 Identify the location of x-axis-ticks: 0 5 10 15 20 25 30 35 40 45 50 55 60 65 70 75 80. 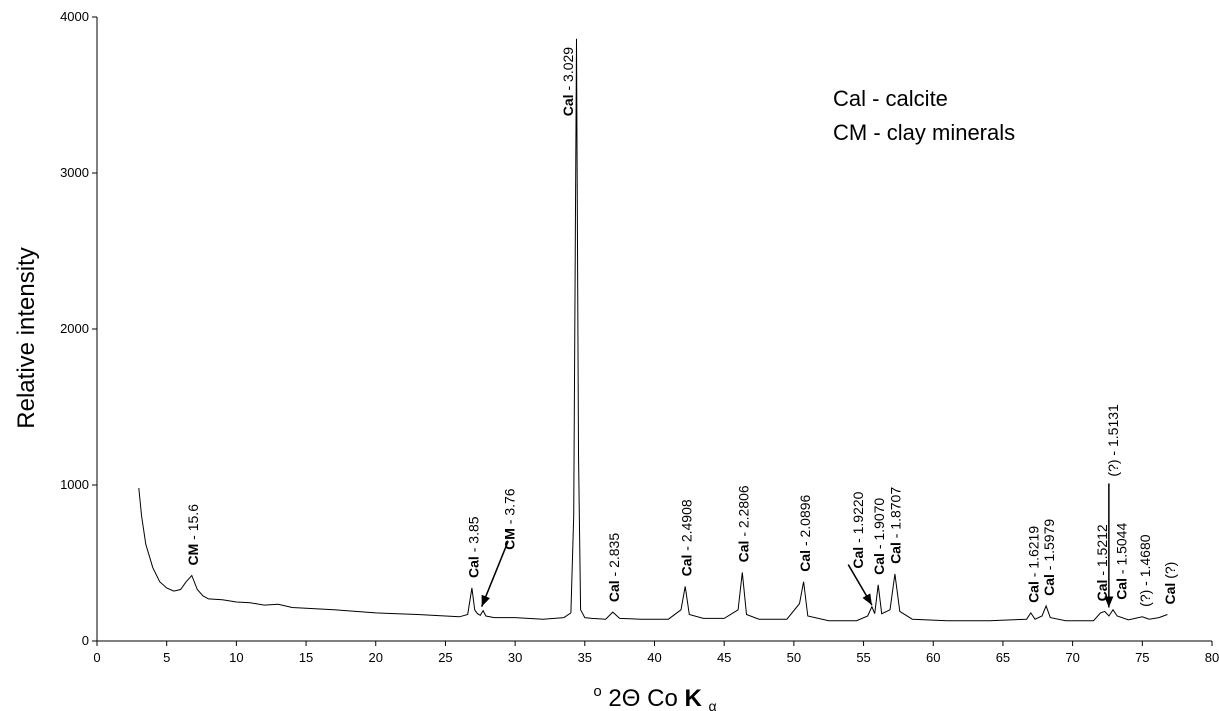
(656, 653).